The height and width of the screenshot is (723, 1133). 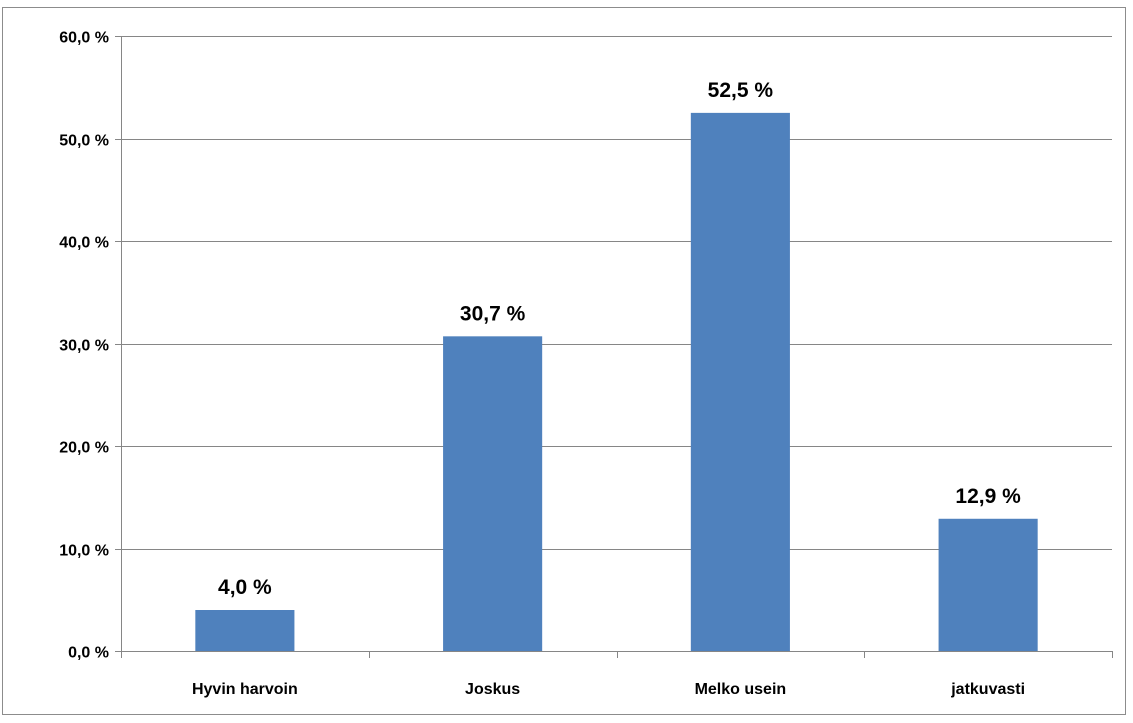 What do you see at coordinates (84, 38) in the screenshot?
I see `y-tick-label: 60,0 %` at bounding box center [84, 38].